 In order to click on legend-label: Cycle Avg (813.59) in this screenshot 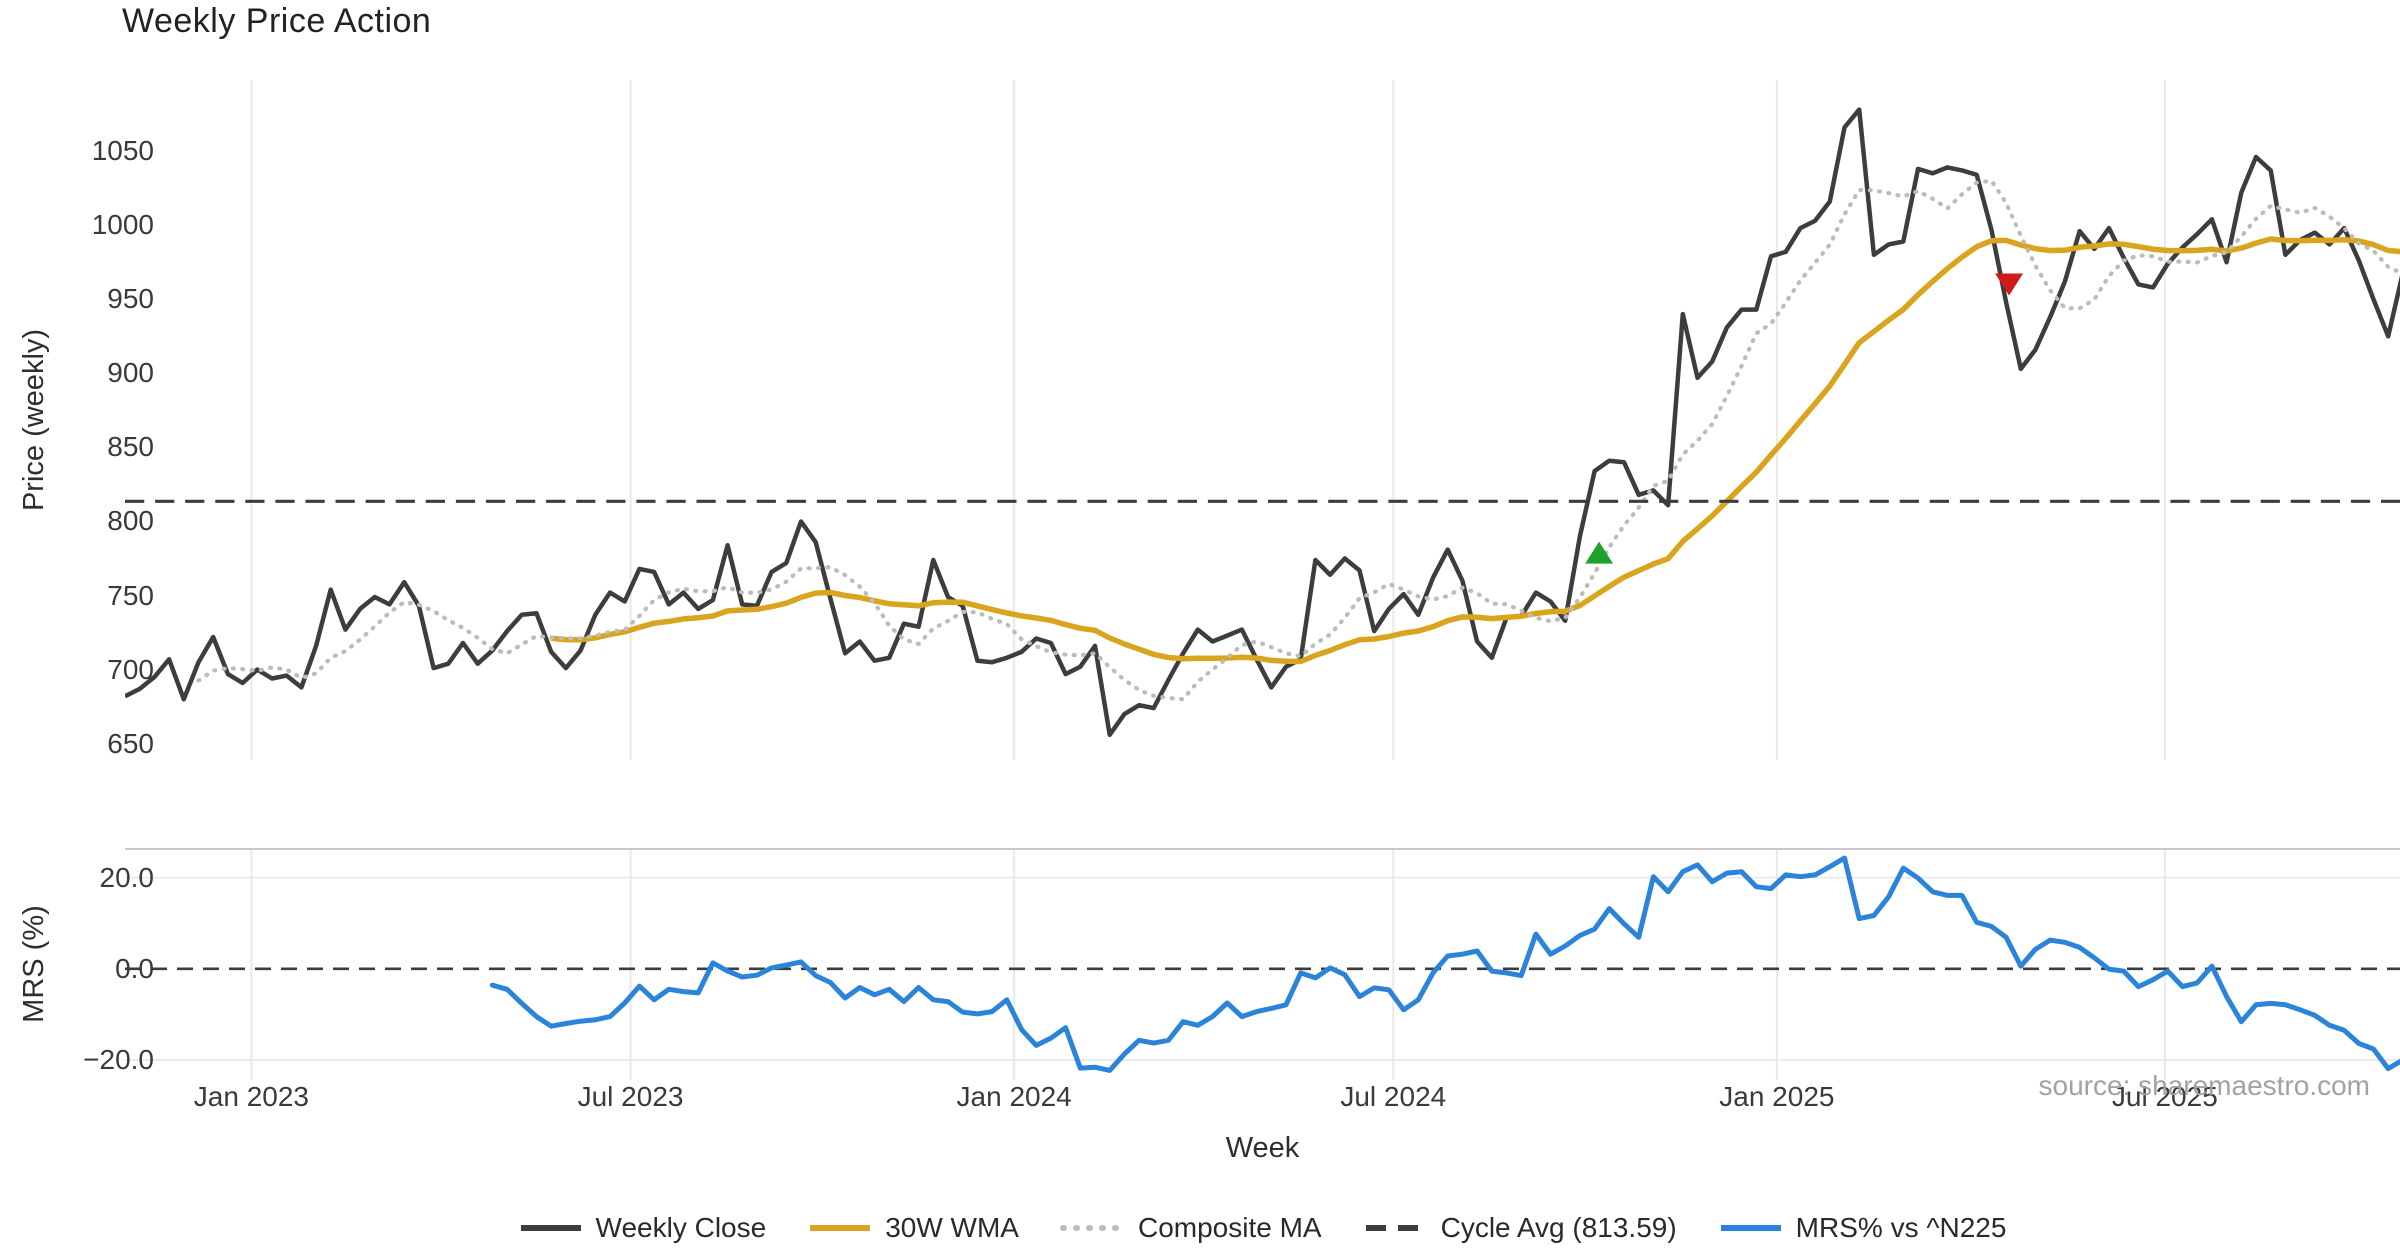, I will do `click(1558, 1227)`.